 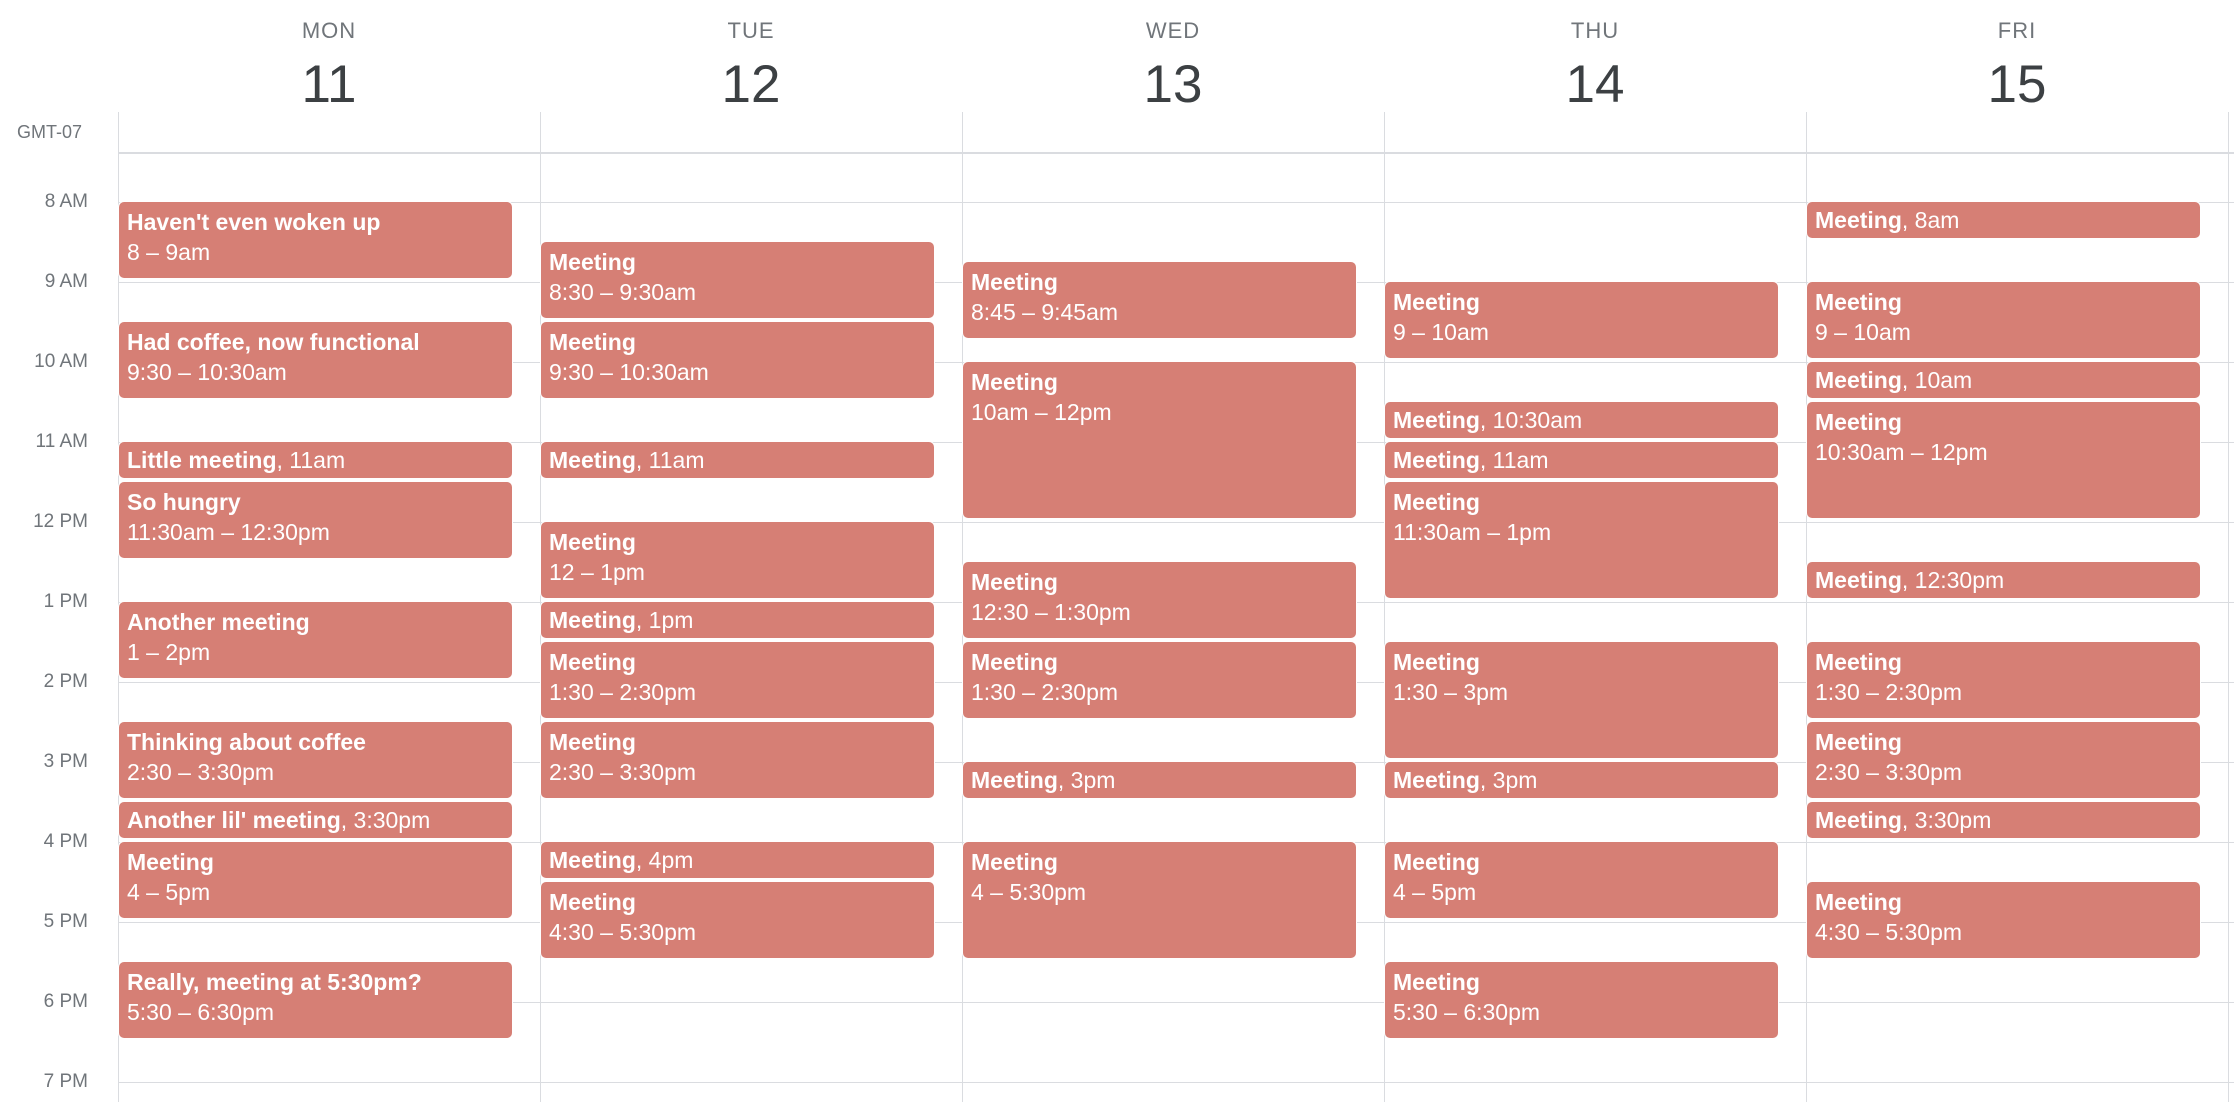 I want to click on event-time: 8:30 – 9:30am, so click(x=623, y=292).